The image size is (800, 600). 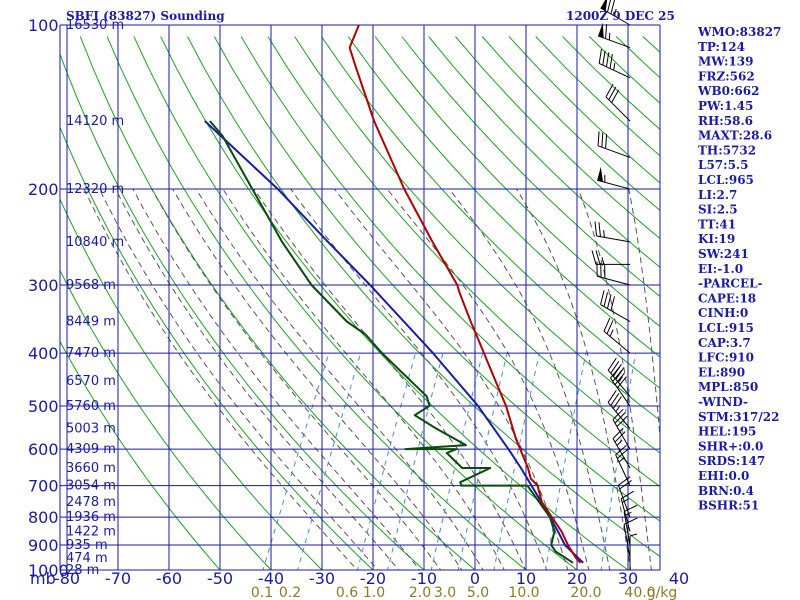 I want to click on index-line: TT:41, so click(x=717, y=224).